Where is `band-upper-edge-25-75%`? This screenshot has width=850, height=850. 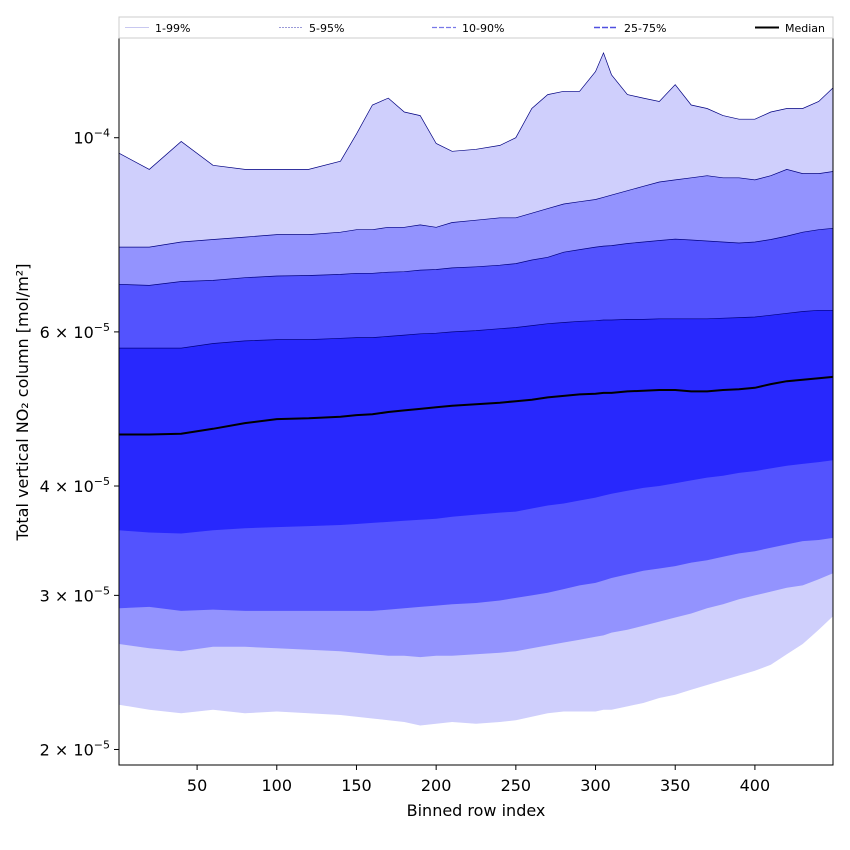 band-upper-edge-25-75% is located at coordinates (476, 329).